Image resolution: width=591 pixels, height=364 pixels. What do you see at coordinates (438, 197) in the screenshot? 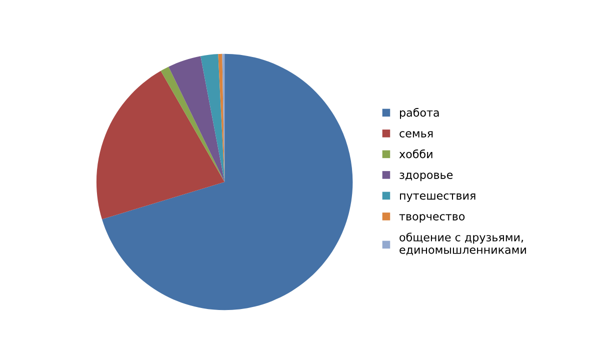
I see `legend-label: путешествия` at bounding box center [438, 197].